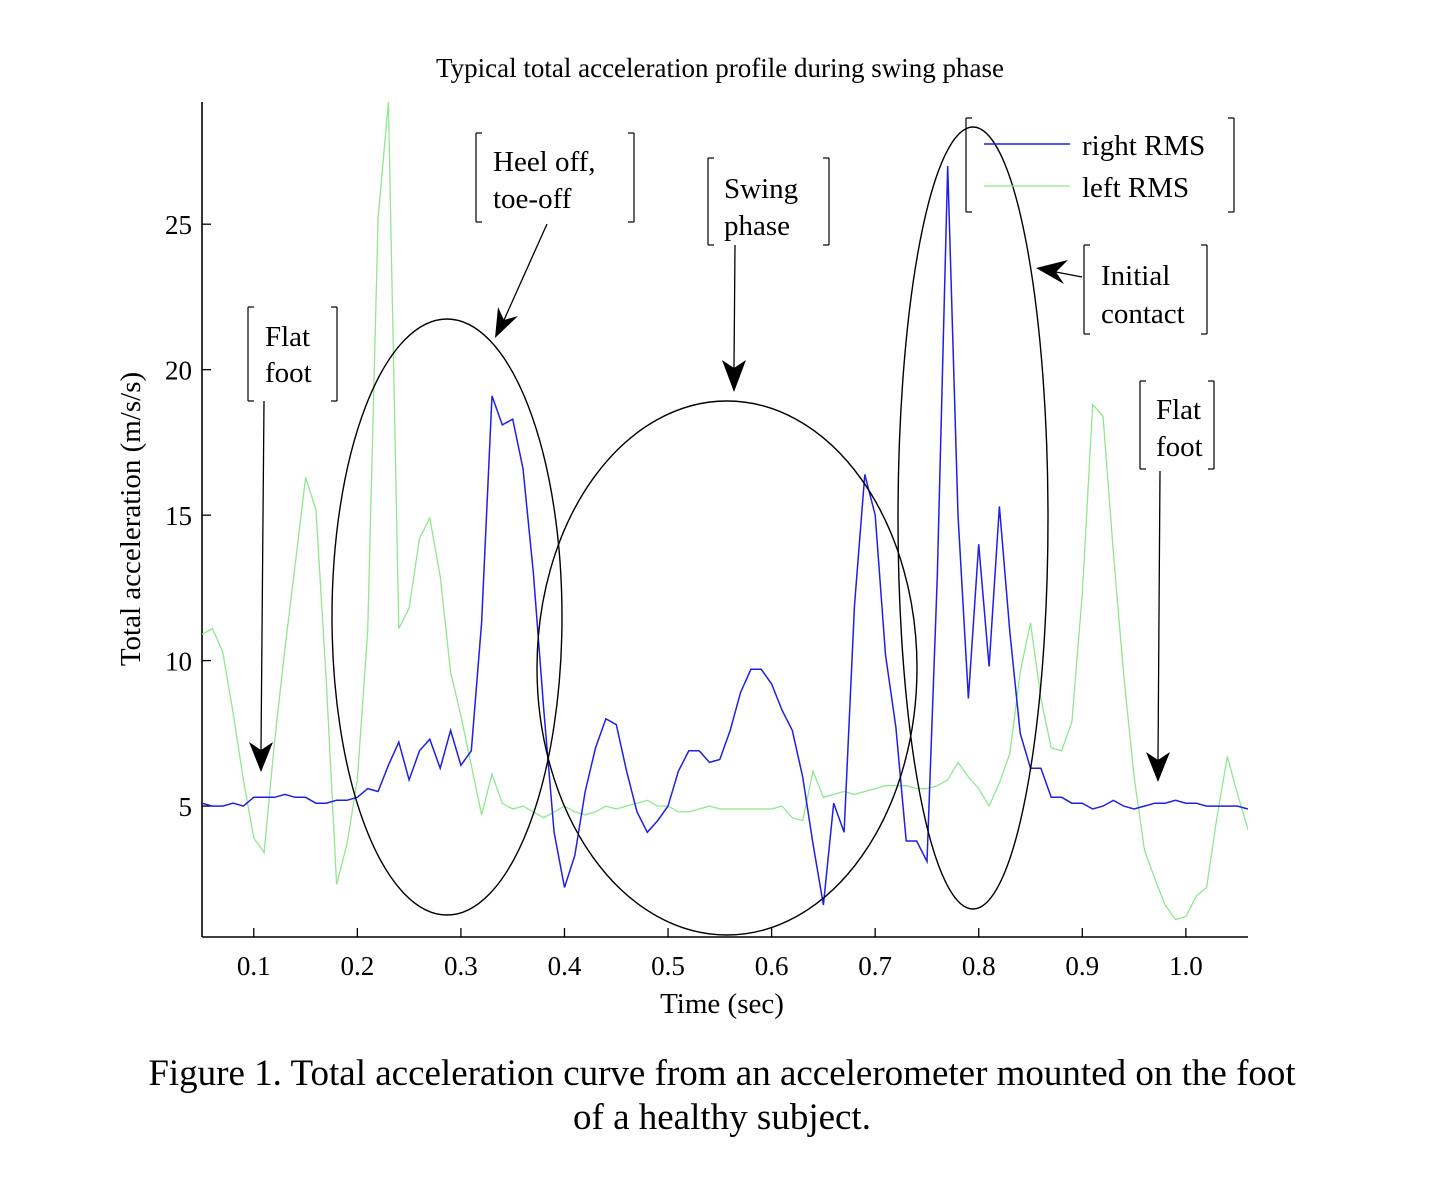 This screenshot has height=1186, width=1444. I want to click on annotation-text: Heel off,, so click(544, 162).